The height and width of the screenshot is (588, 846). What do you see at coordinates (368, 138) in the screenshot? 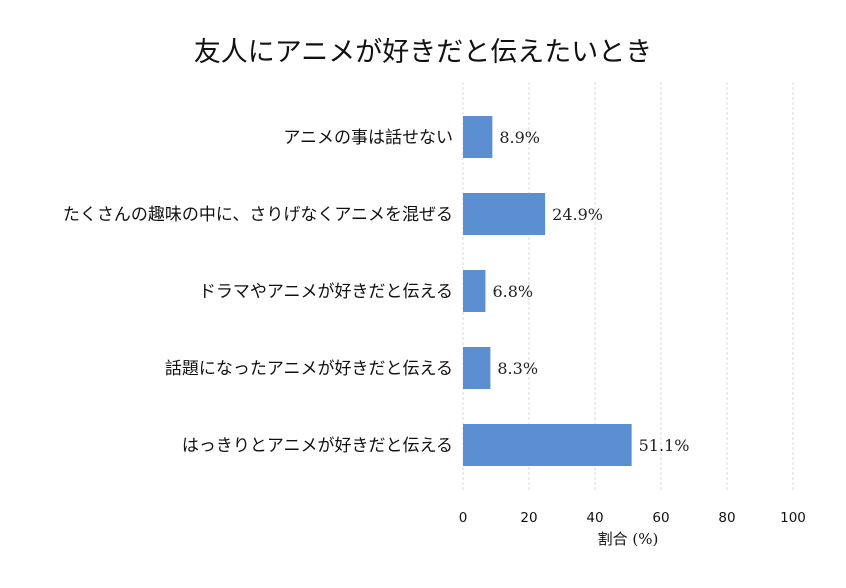
I see `category-label-0: アニメの事は話せない` at bounding box center [368, 138].